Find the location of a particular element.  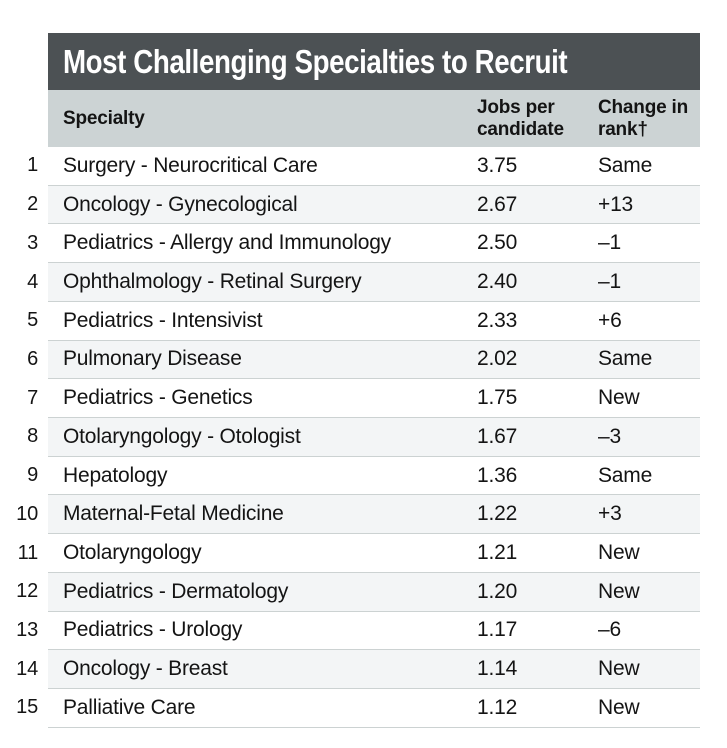

specialty-cell: Pediatrics - Urology is located at coordinates (153, 630).